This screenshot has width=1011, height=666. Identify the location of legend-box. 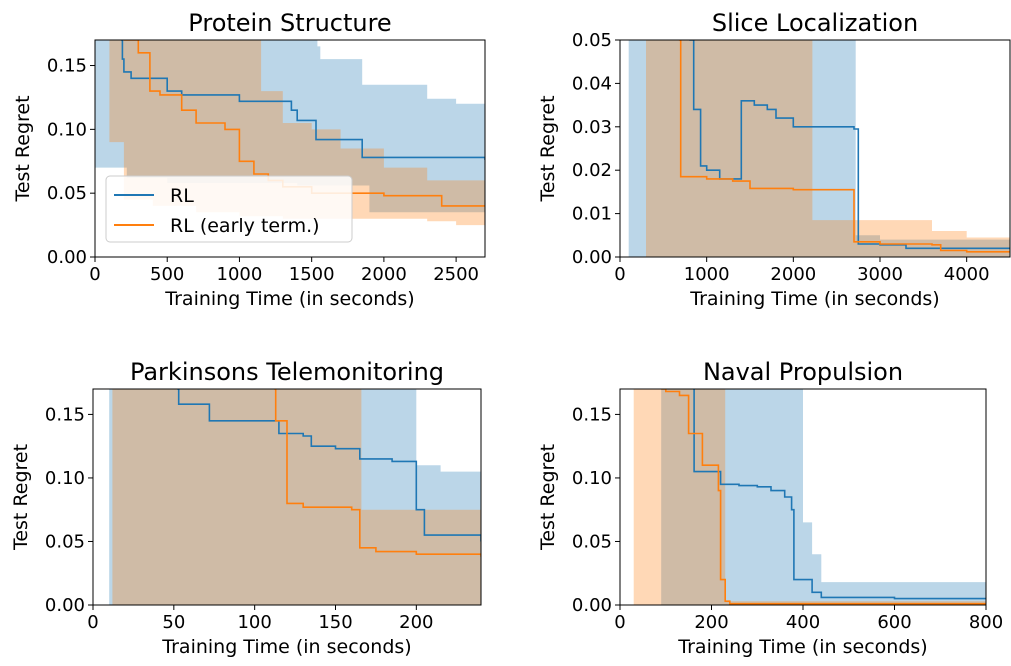
(229, 209).